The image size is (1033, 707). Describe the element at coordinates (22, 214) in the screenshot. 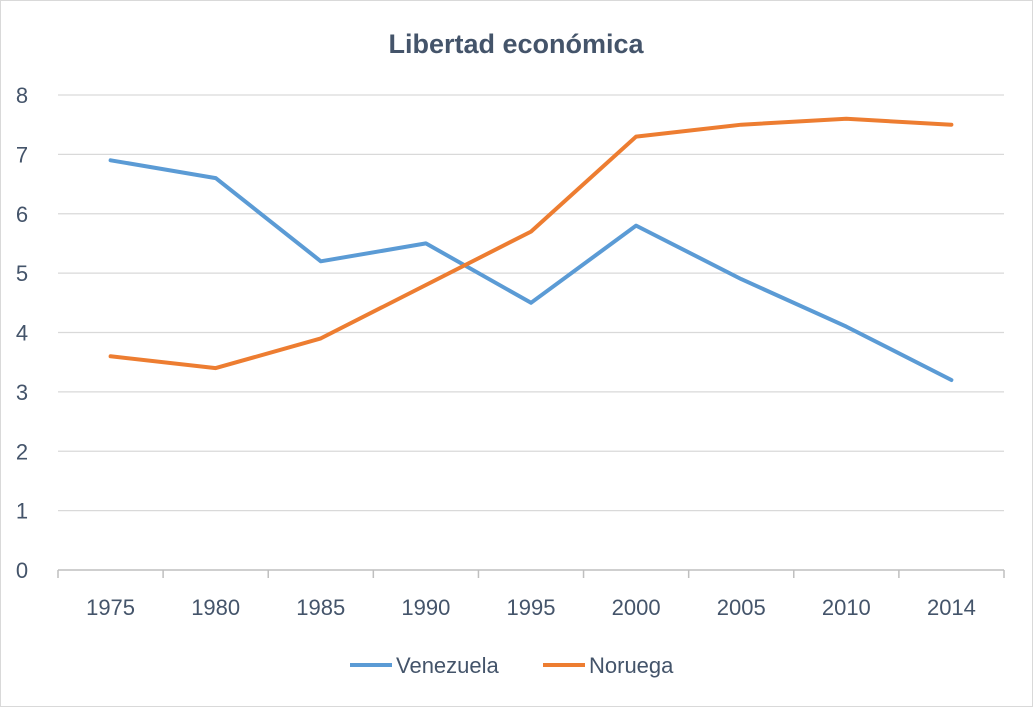

I see `y-tick-label: 6` at that location.